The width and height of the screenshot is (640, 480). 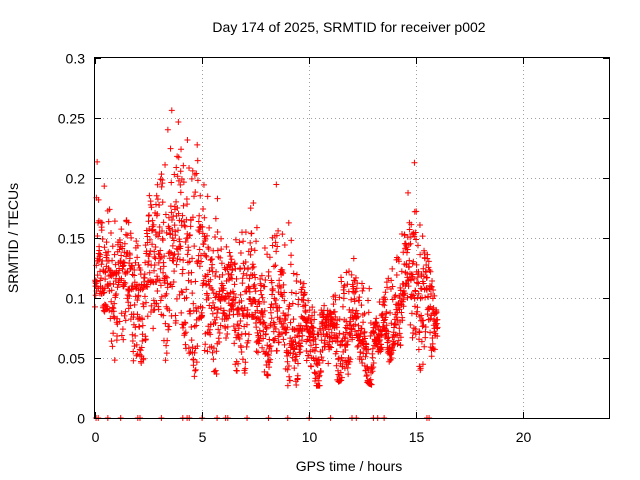 I want to click on x-tick-labels: 0 5 10 15 20, so click(x=312, y=437).